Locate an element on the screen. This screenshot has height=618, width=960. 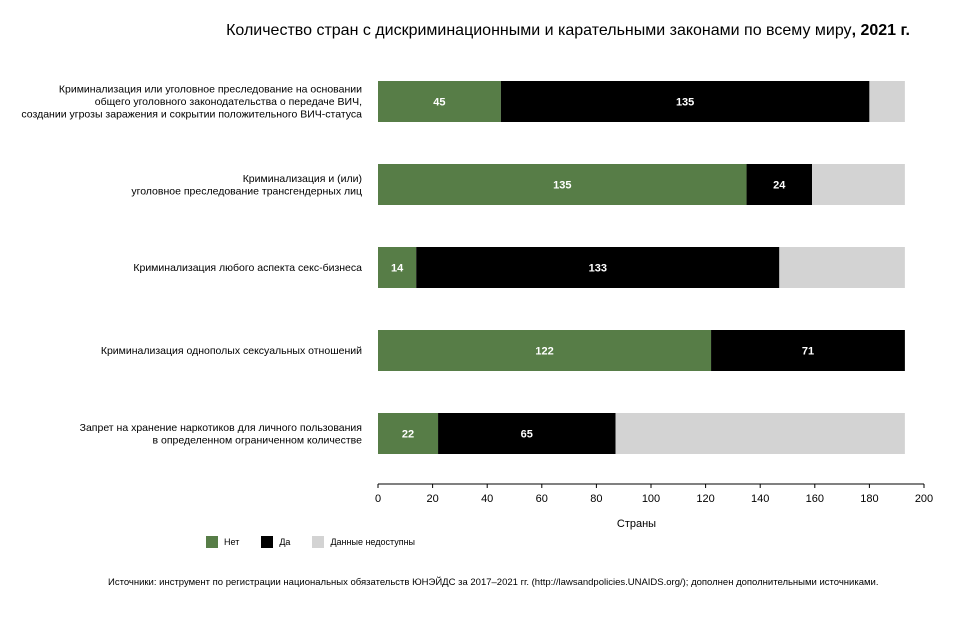
category-label: в определенном ограниченном количестве is located at coordinates (257, 440).